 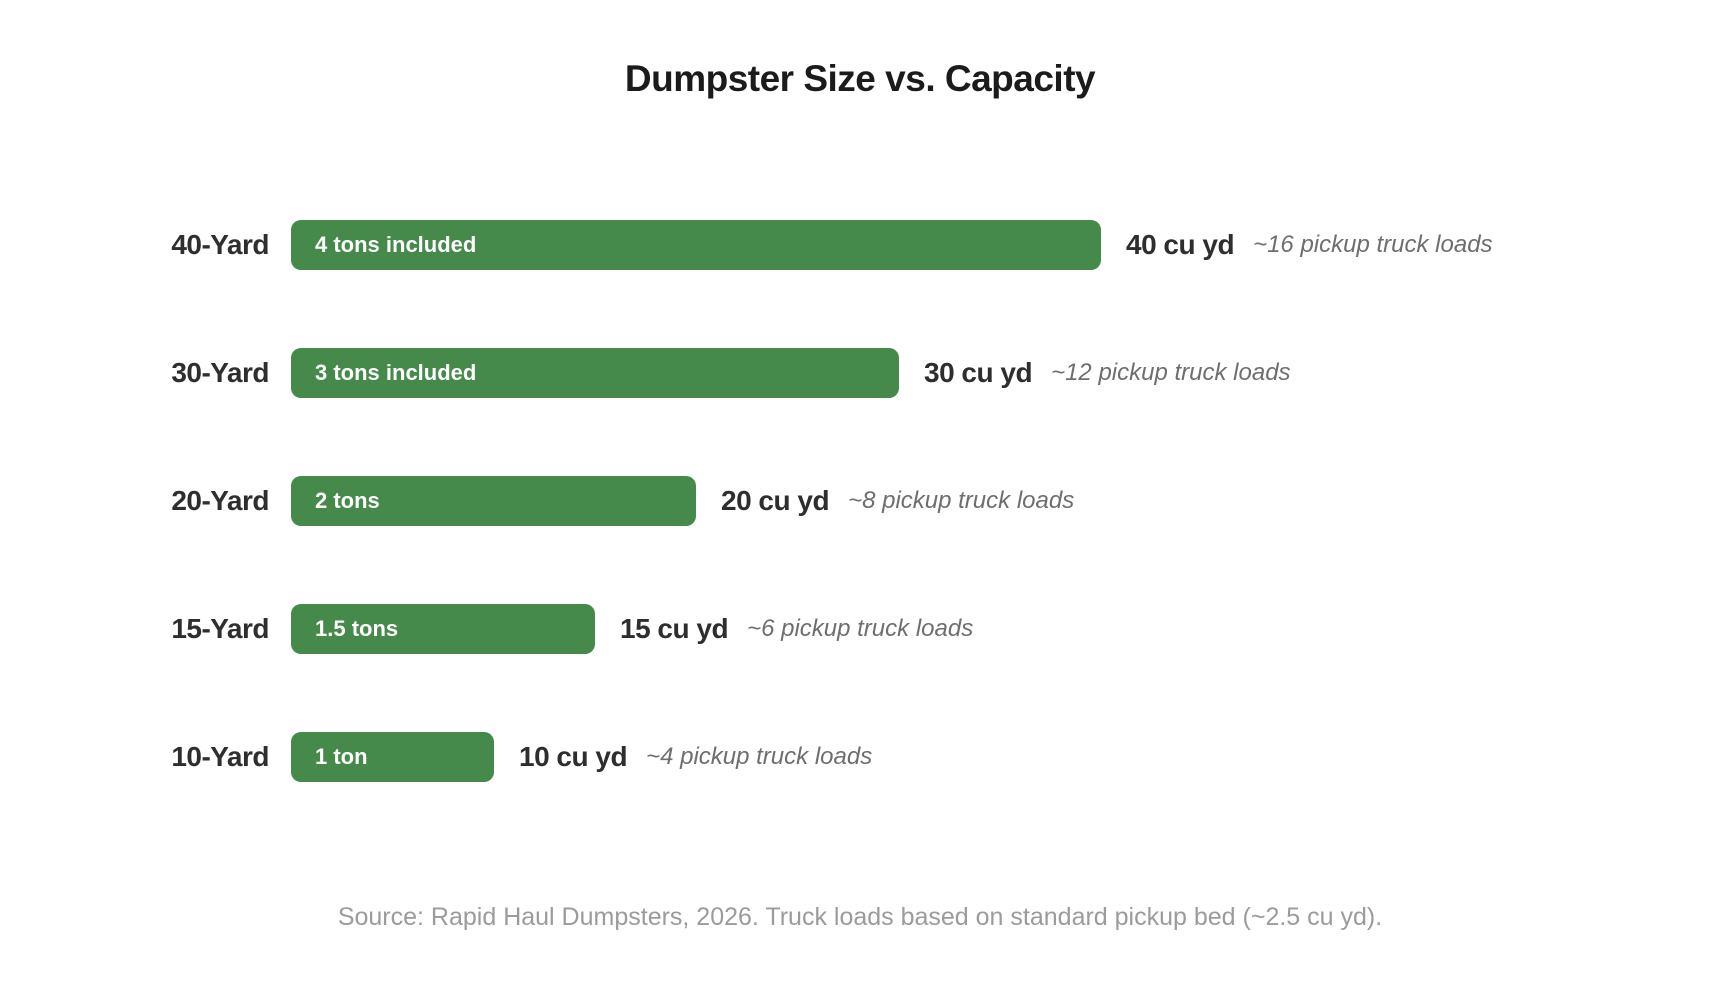 I want to click on truck-loads-note: ~4 pickup truck loads, so click(x=759, y=756).